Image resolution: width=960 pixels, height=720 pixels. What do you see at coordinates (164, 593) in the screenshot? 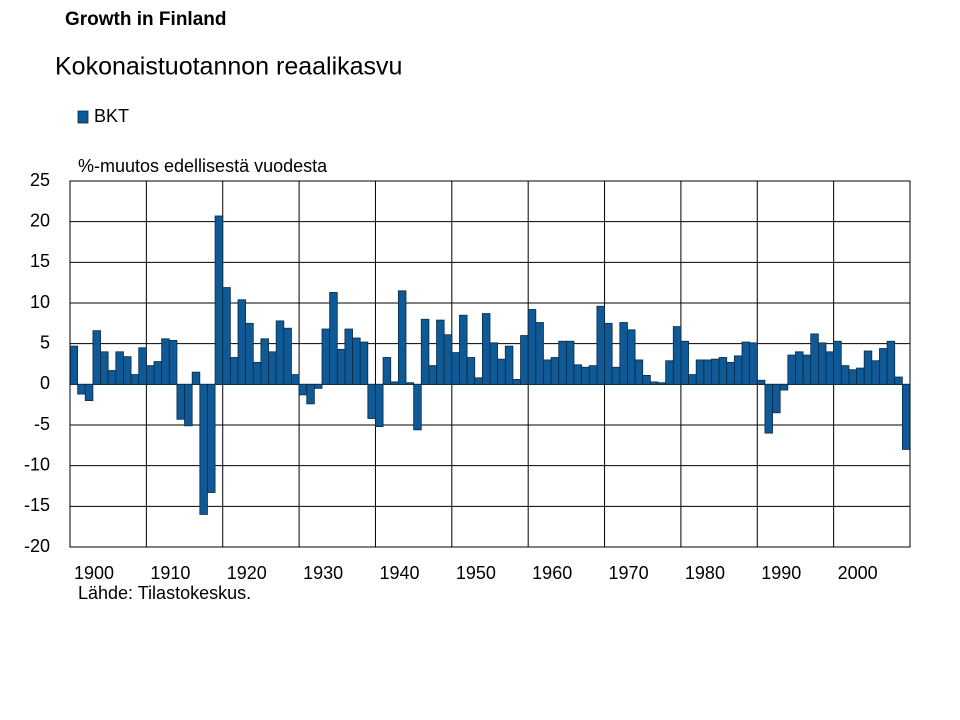
I see `source: Lähde: Tilastokeskus.` at bounding box center [164, 593].